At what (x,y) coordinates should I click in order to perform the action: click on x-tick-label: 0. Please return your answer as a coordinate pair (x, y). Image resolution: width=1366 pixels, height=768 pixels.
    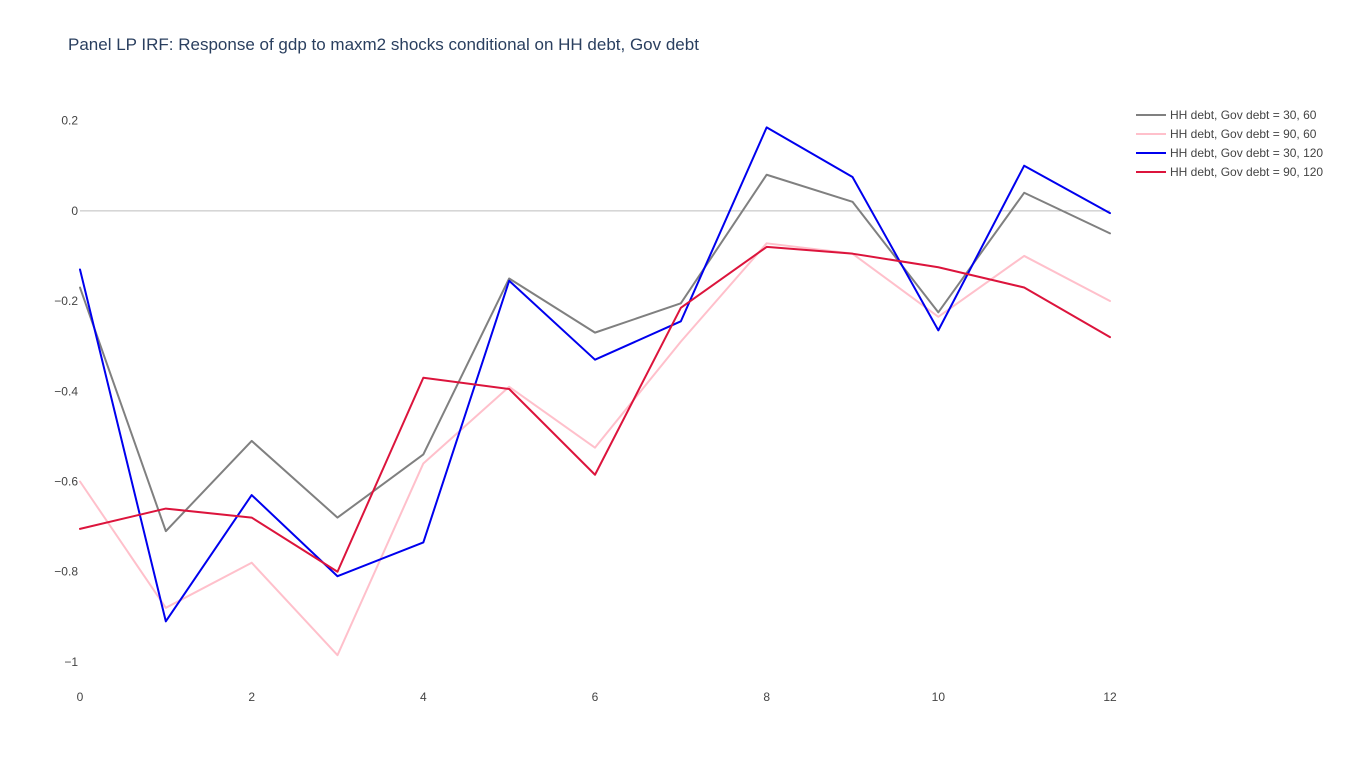
    Looking at the image, I should click on (80, 697).